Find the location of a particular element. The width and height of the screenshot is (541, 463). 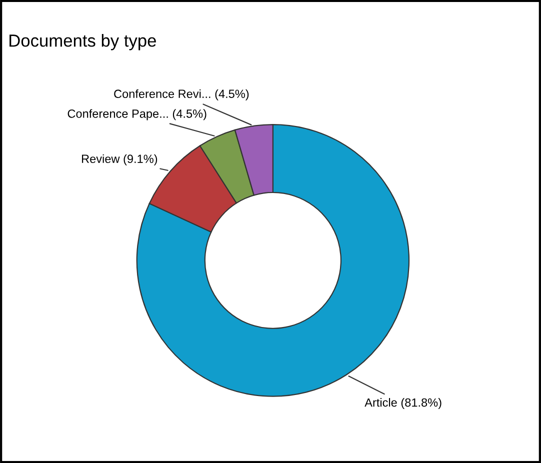

slice-label: Review (9.1%) is located at coordinates (120, 160).